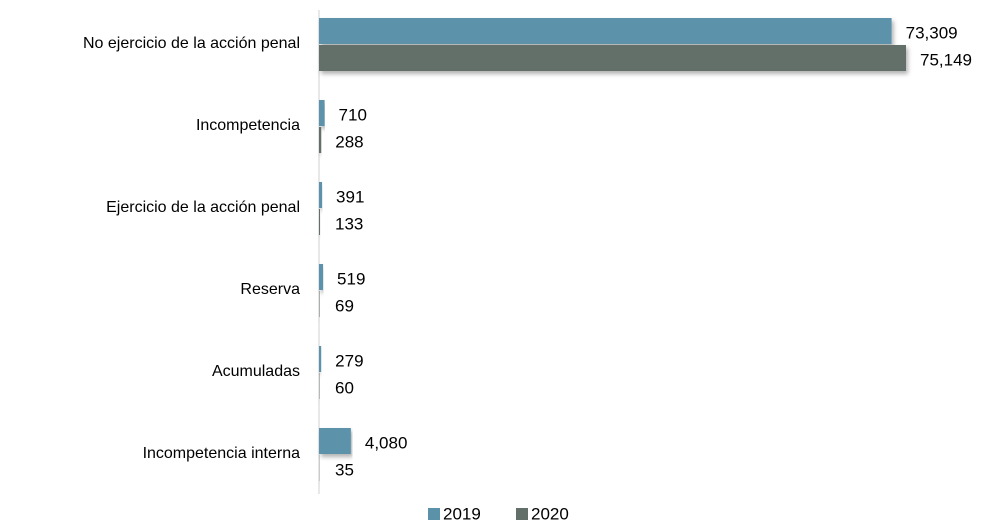 This screenshot has width=996, height=523. Describe the element at coordinates (462, 513) in the screenshot. I see `legend-label: 2019` at that location.